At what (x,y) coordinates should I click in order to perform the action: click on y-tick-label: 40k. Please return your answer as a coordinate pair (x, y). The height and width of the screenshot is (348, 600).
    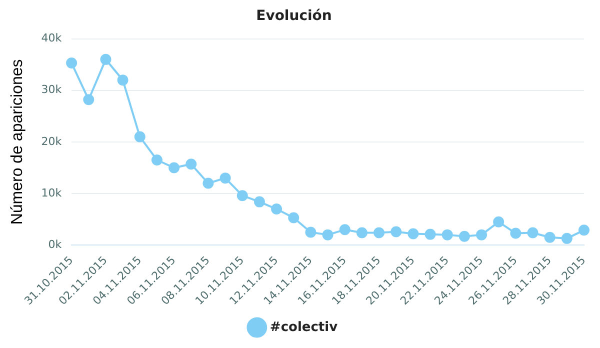
    Looking at the image, I should click on (51, 38).